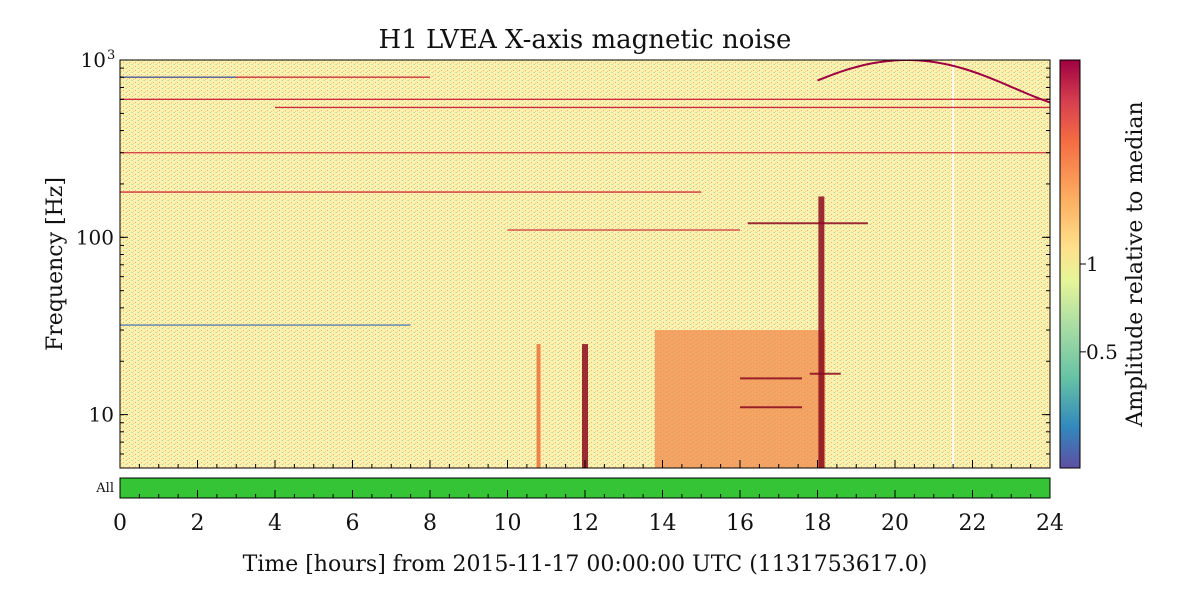 Image resolution: width=1200 pixels, height=600 pixels. I want to click on segment-label: All, so click(104, 488).